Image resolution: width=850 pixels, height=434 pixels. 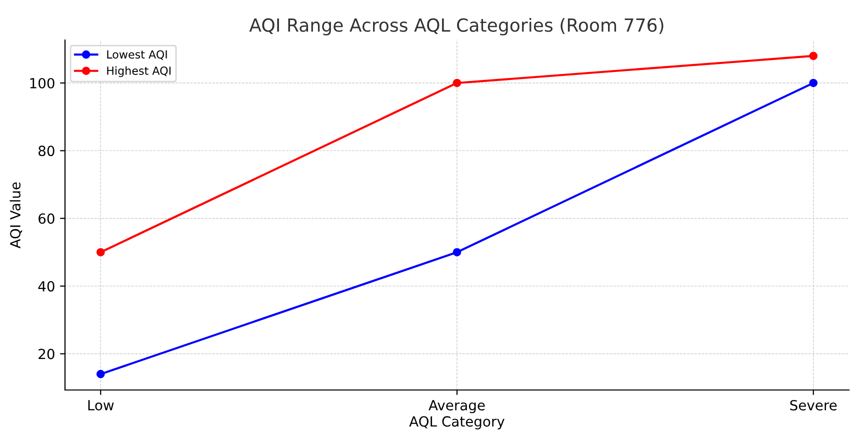 I want to click on chart-title: AQI Range Across AQL Categories (Room 776), so click(x=456, y=27).